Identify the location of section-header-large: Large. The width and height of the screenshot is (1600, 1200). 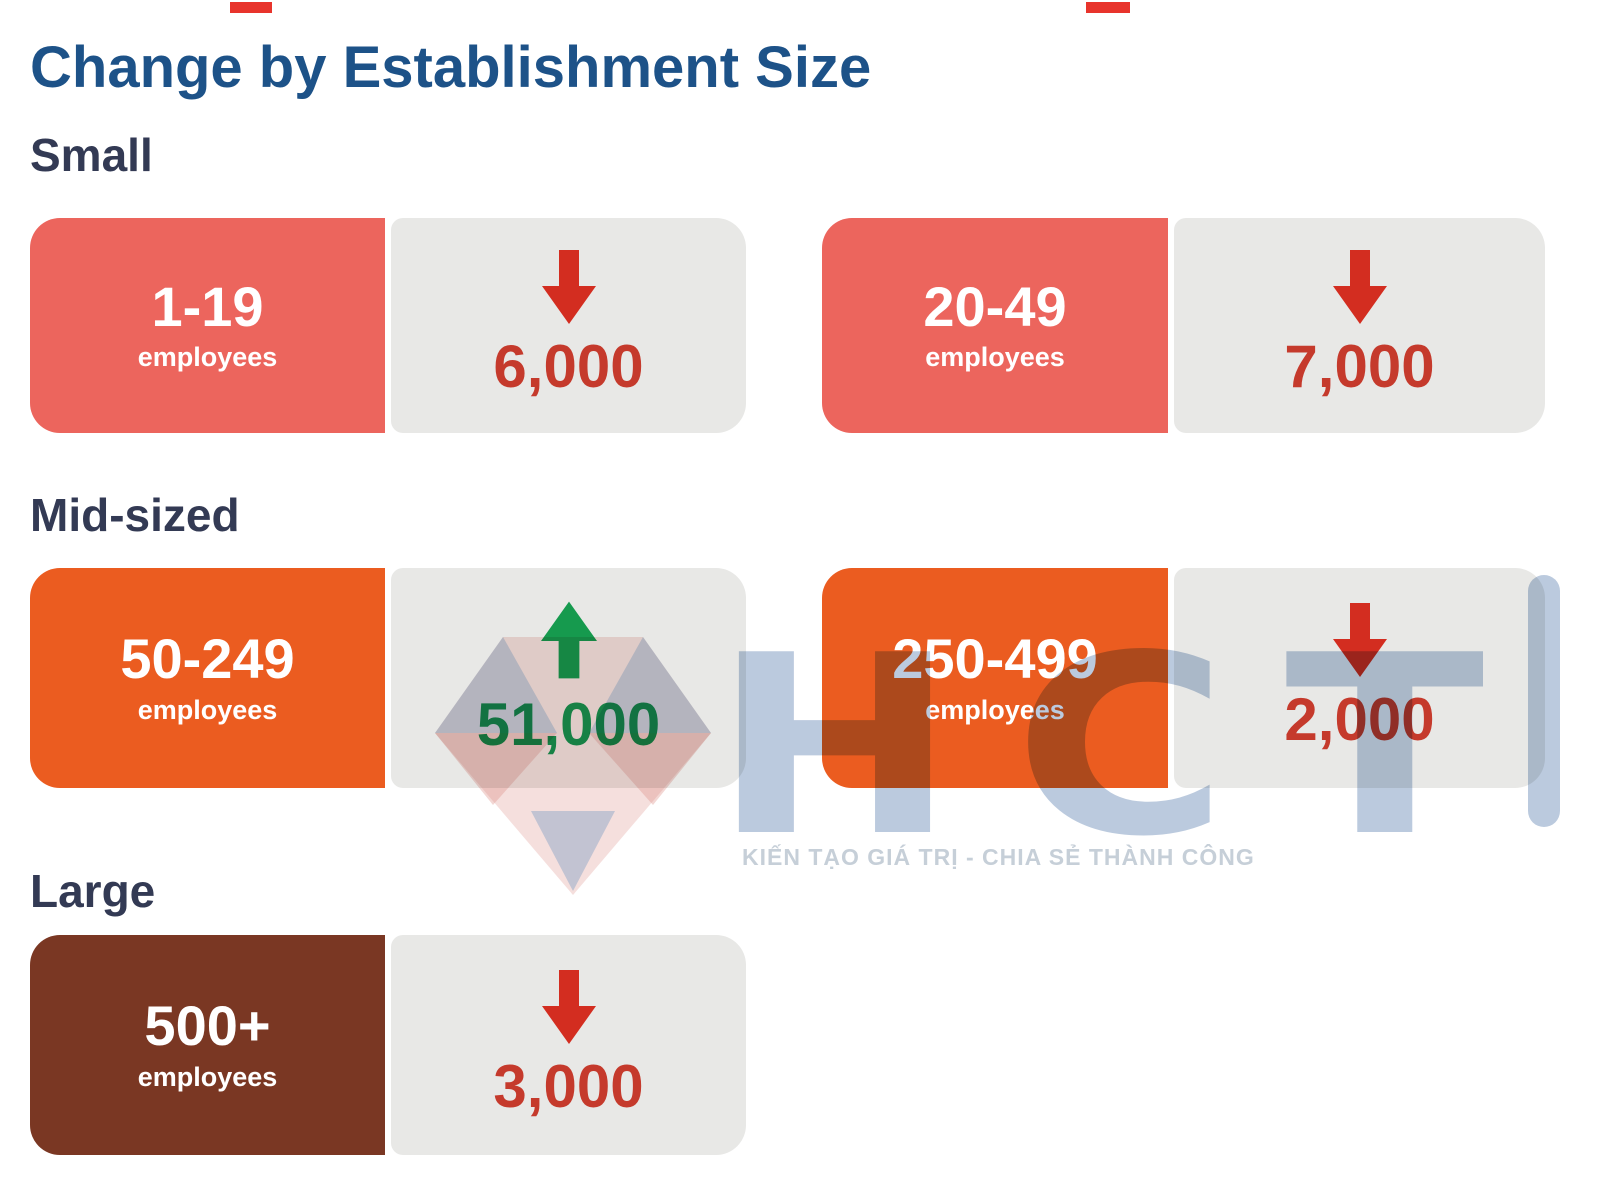
(93, 891).